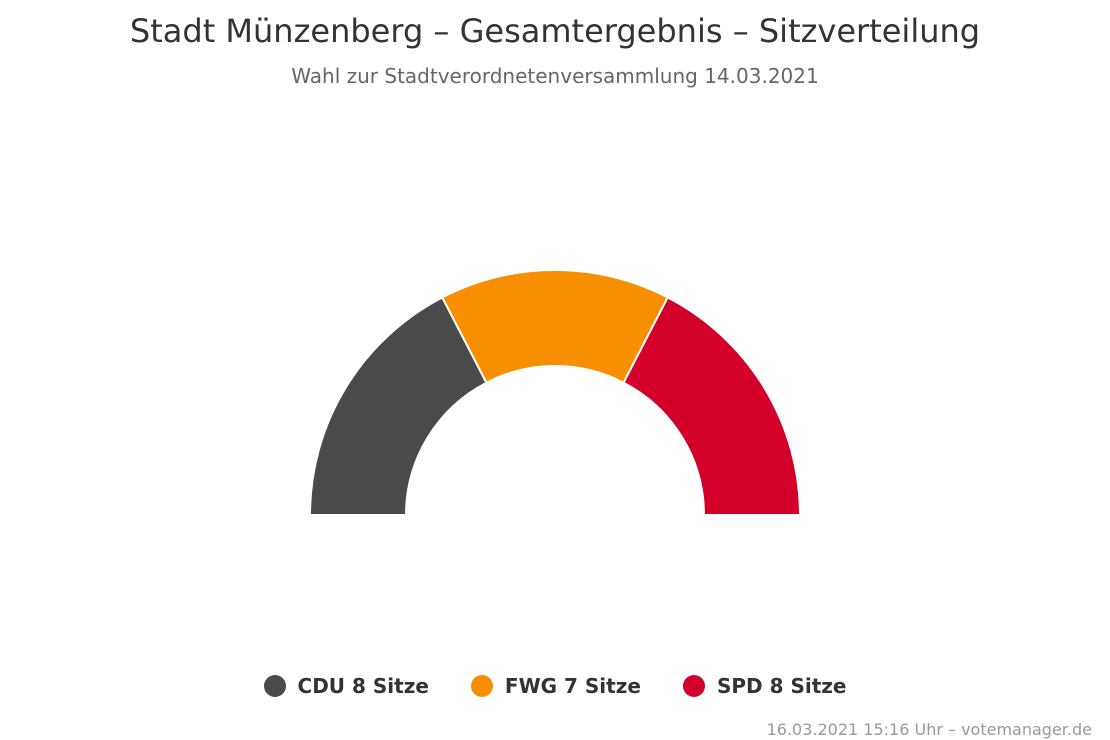  What do you see at coordinates (929, 729) in the screenshot?
I see `credits-text: 16.03.2021 15:16 Uhr – votemanager.de` at bounding box center [929, 729].